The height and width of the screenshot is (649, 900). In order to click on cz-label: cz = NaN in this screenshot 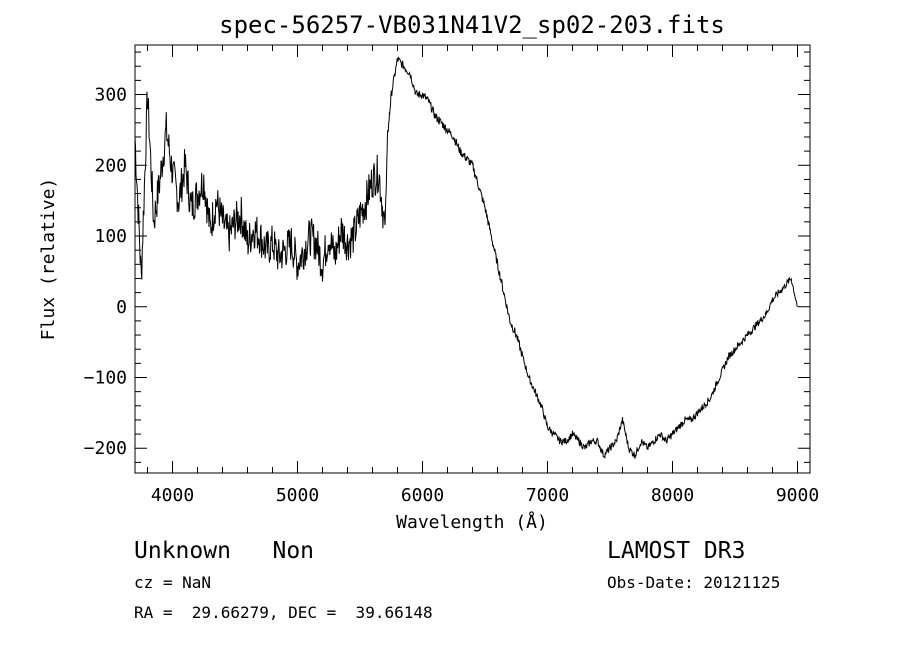, I will do `click(173, 582)`.